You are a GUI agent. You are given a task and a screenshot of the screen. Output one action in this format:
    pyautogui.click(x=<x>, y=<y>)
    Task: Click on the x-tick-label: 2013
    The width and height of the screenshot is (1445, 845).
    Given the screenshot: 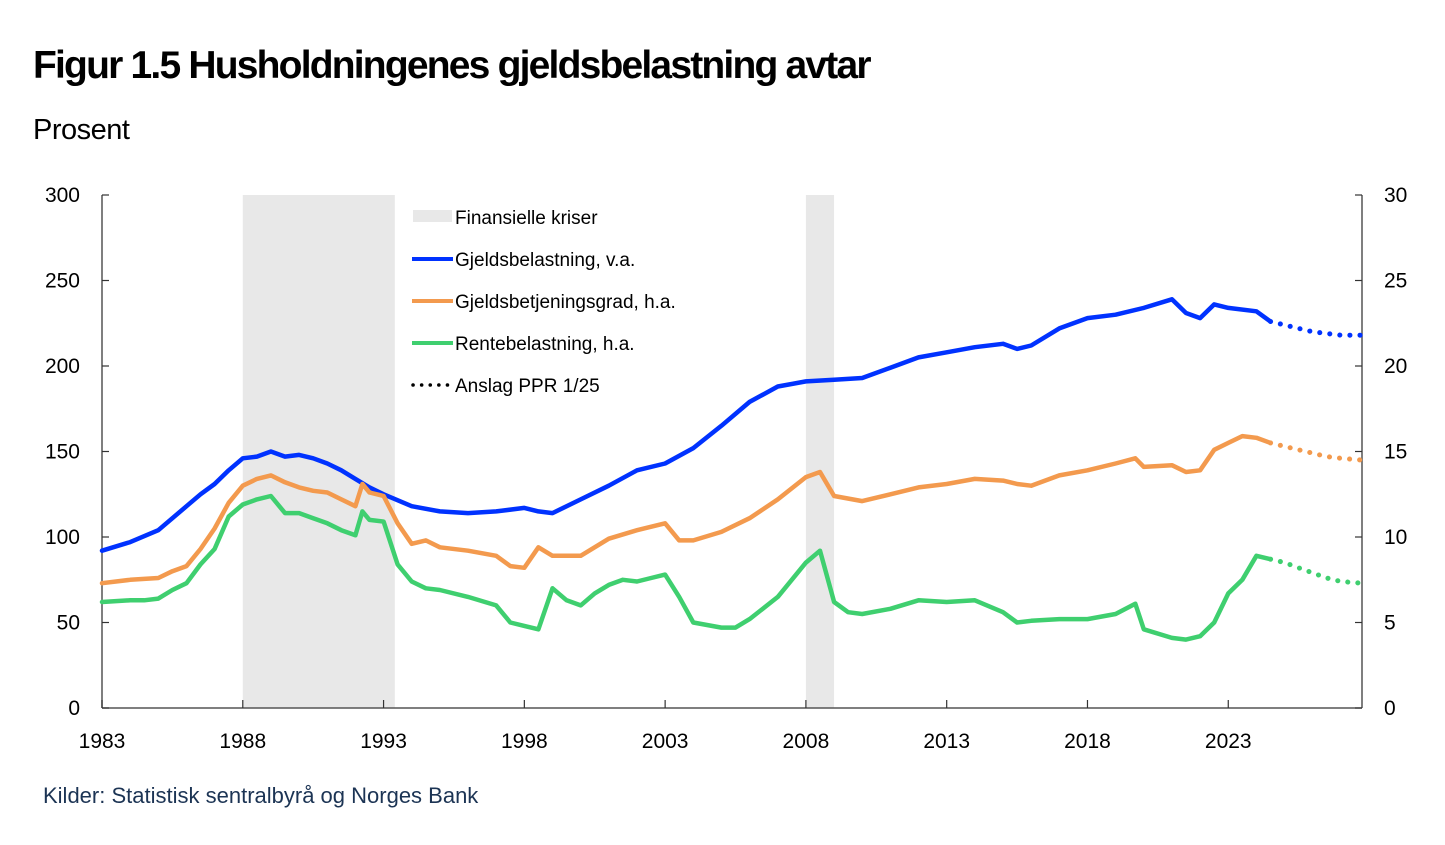 What is the action you would take?
    pyautogui.click(x=946, y=741)
    